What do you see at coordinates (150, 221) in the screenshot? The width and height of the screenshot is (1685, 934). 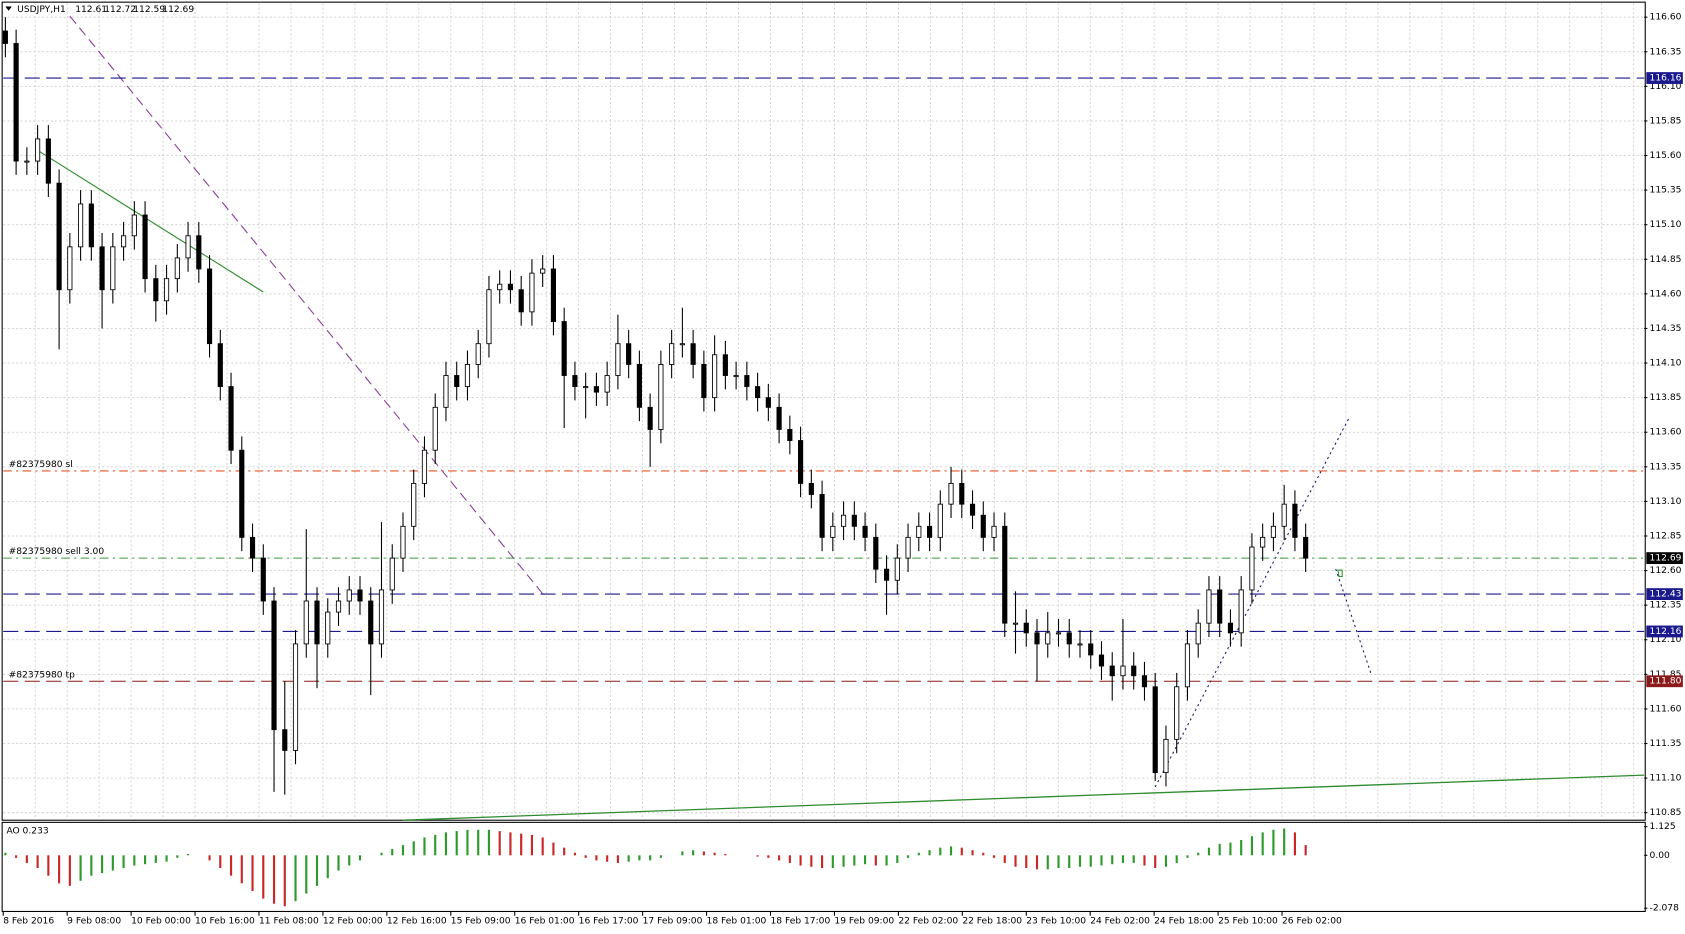 I see `trendline` at bounding box center [150, 221].